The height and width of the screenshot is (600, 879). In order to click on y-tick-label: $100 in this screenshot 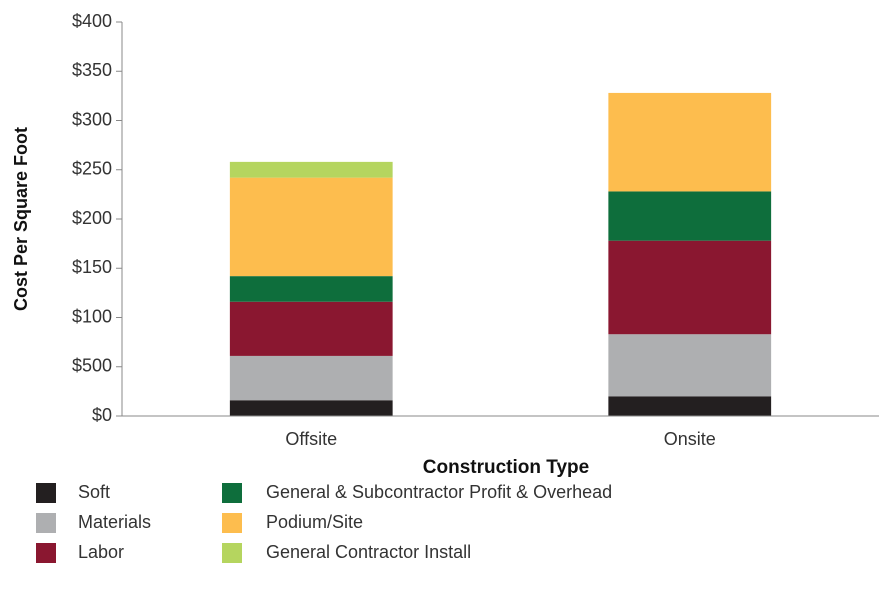, I will do `click(92, 316)`.